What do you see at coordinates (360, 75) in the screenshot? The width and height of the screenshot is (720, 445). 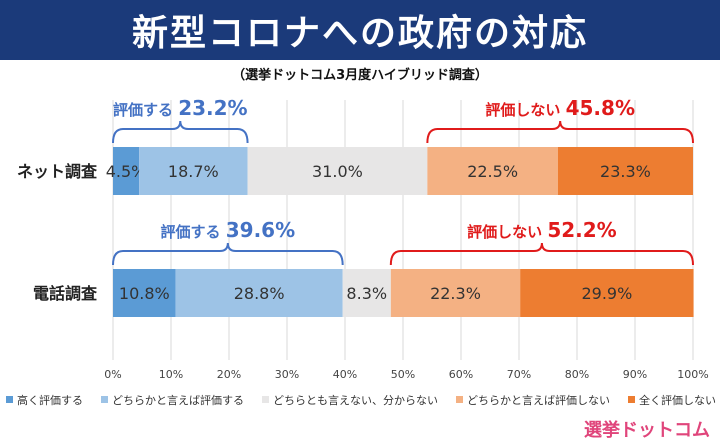 I see `chart-subtitle: （選挙ドットコム3月度ハイブリッド調査）` at bounding box center [360, 75].